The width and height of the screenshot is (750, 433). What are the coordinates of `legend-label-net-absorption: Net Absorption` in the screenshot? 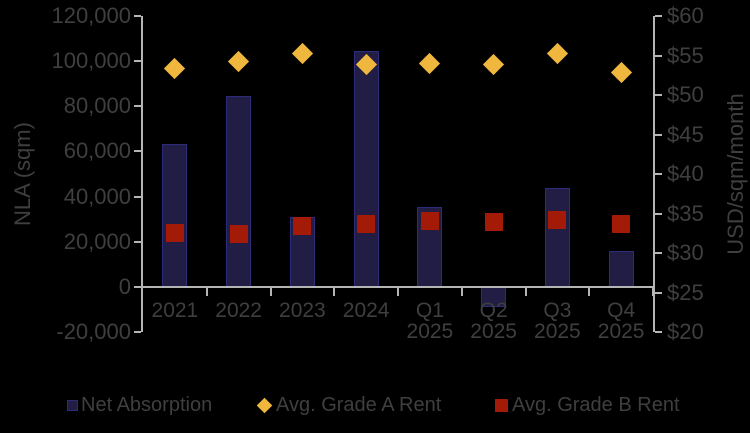 It's located at (147, 405).